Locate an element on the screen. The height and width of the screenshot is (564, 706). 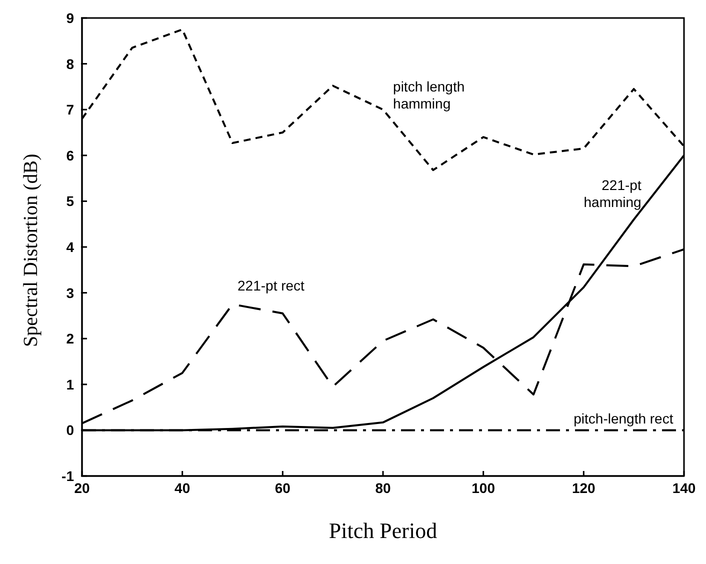
x-axis-title: Pitch Period is located at coordinates (383, 530).